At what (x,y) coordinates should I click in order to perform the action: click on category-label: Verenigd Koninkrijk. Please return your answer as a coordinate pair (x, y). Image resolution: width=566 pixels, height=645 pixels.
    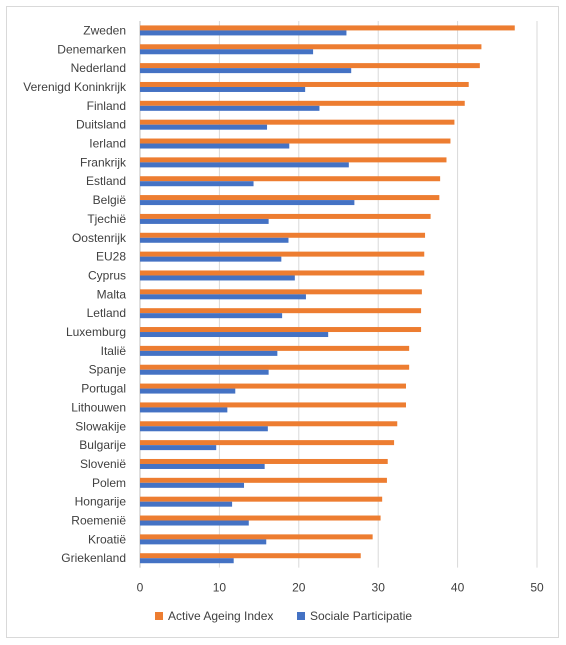
    Looking at the image, I should click on (75, 87).